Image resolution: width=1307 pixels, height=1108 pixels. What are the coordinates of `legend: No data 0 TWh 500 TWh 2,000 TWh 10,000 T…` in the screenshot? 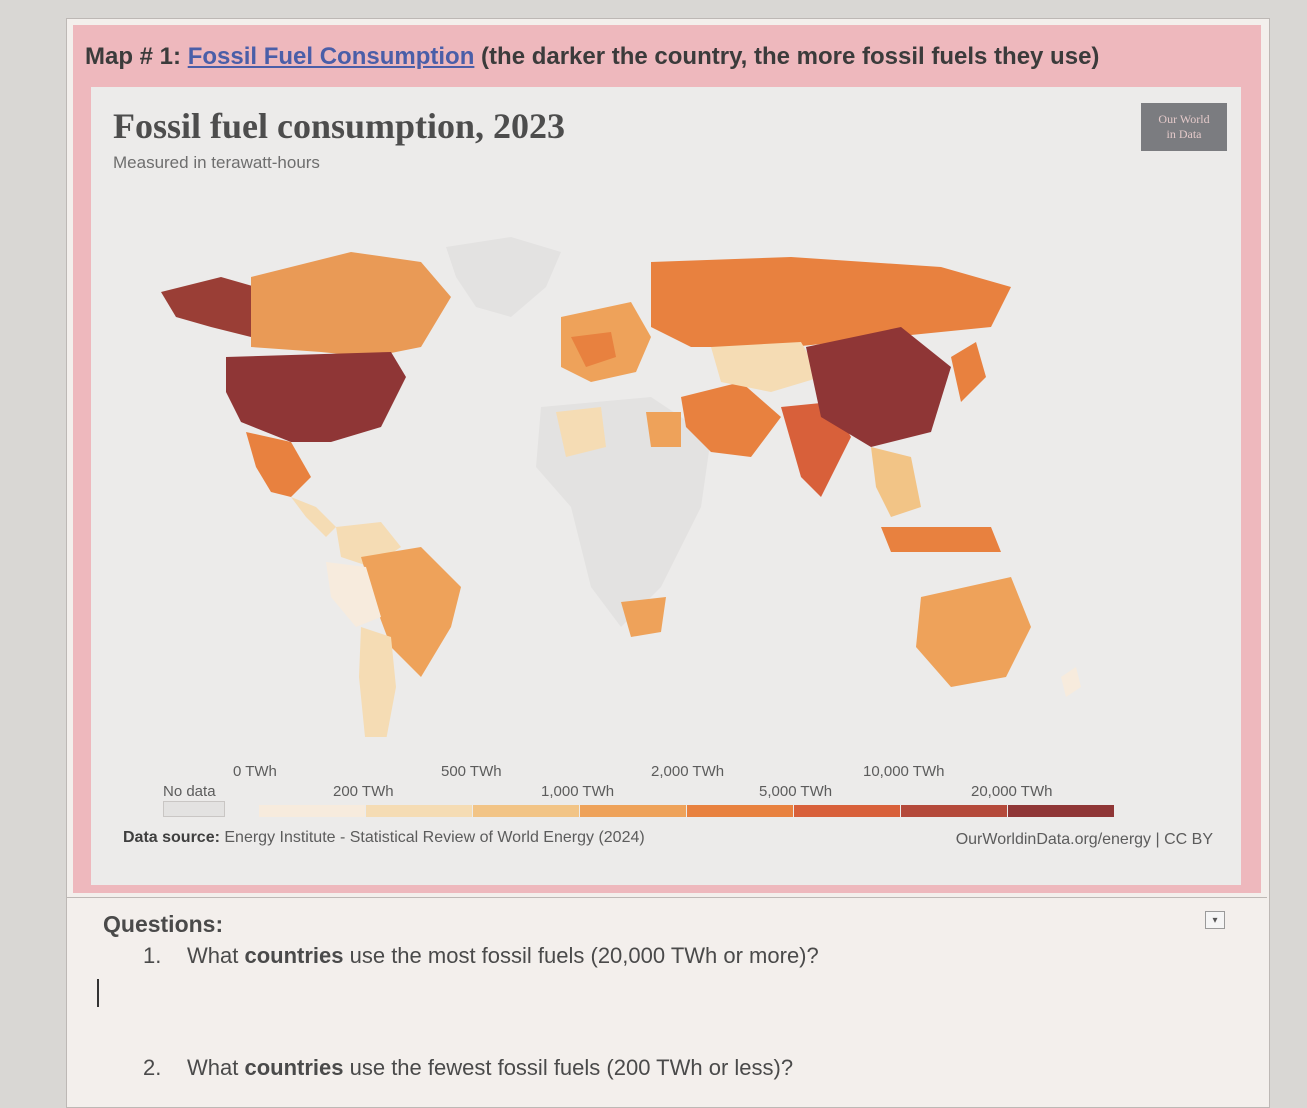 It's located at (666, 782).